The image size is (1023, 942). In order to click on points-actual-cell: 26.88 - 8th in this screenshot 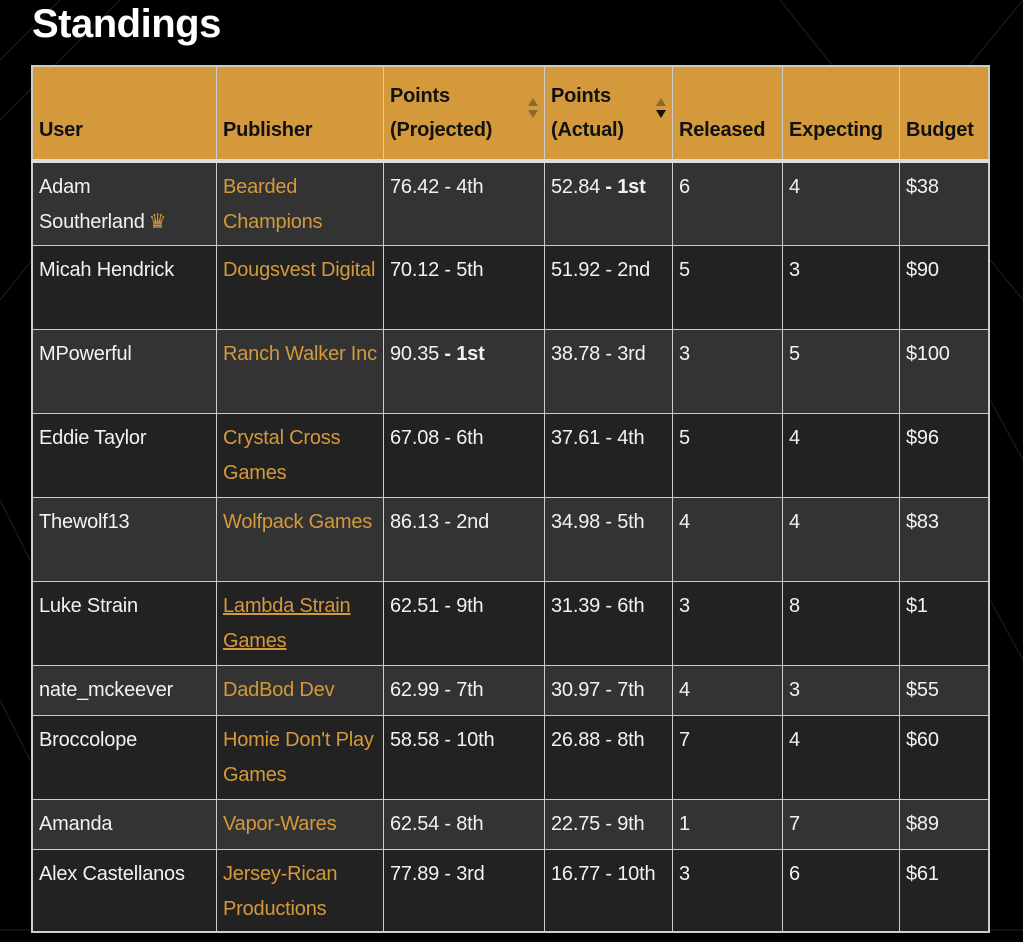, I will do `click(608, 757)`.